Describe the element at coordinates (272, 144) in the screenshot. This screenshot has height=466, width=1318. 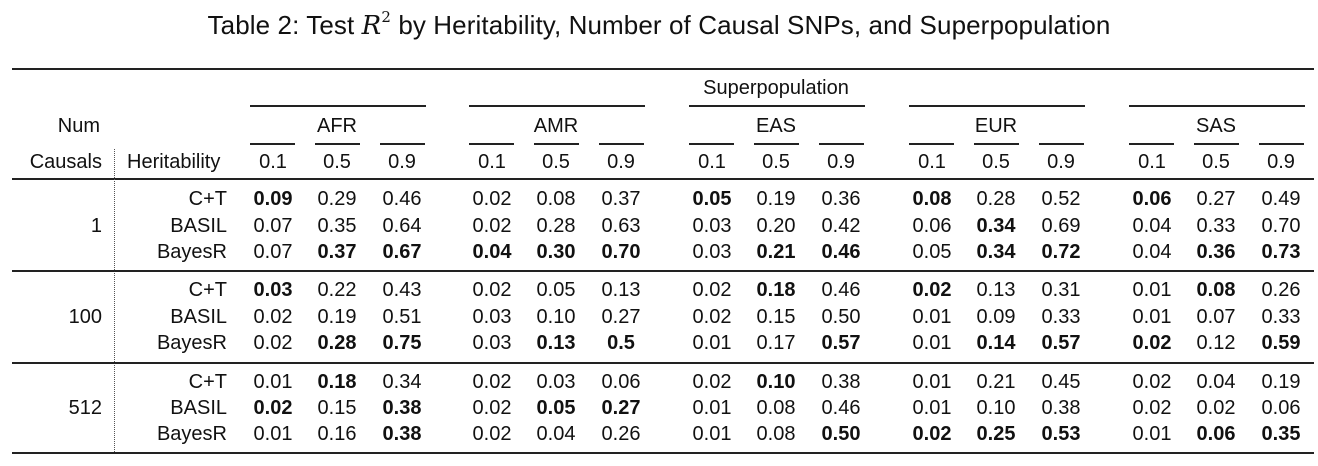
I see `pop-rule-left-afr` at that location.